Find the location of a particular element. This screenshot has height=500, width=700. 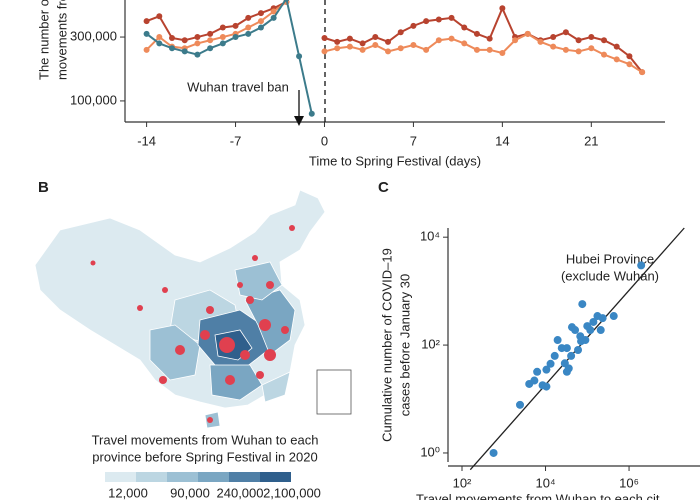

y-tick-label: 300,000 is located at coordinates (93, 35).